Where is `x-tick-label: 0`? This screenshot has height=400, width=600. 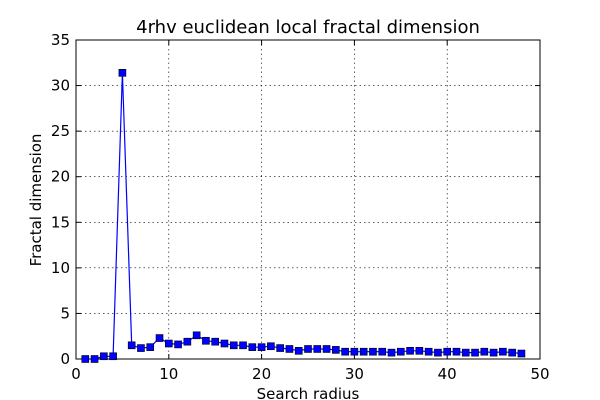 x-tick-label: 0 is located at coordinates (76, 374).